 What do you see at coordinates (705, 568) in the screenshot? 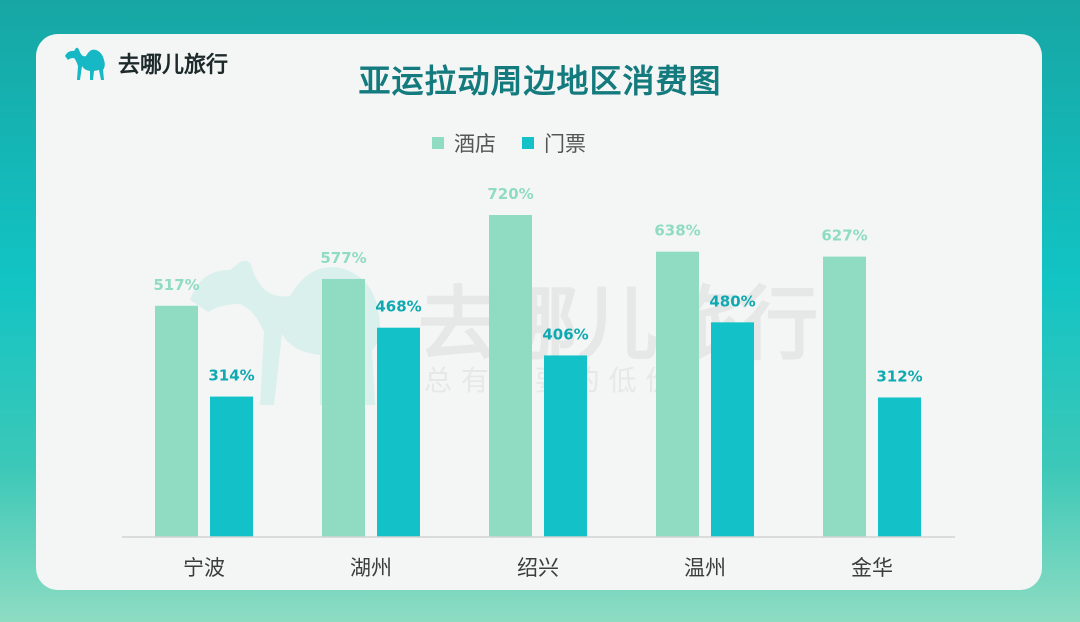
I see `x-tick-label-3: 温州` at bounding box center [705, 568].